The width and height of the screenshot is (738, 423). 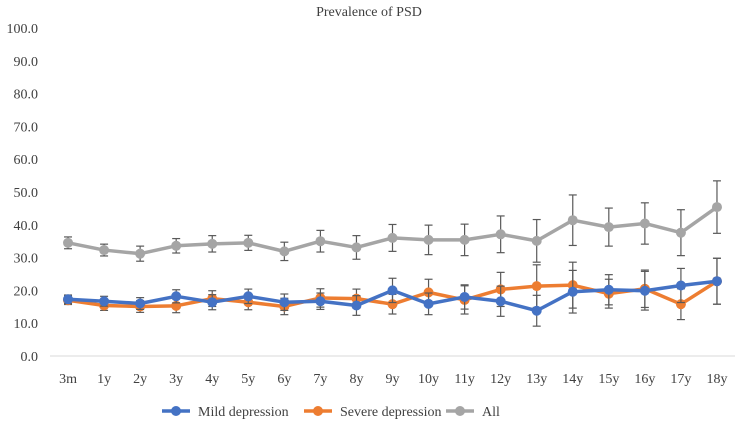 I want to click on legend-label: Severe depression, so click(x=390, y=412).